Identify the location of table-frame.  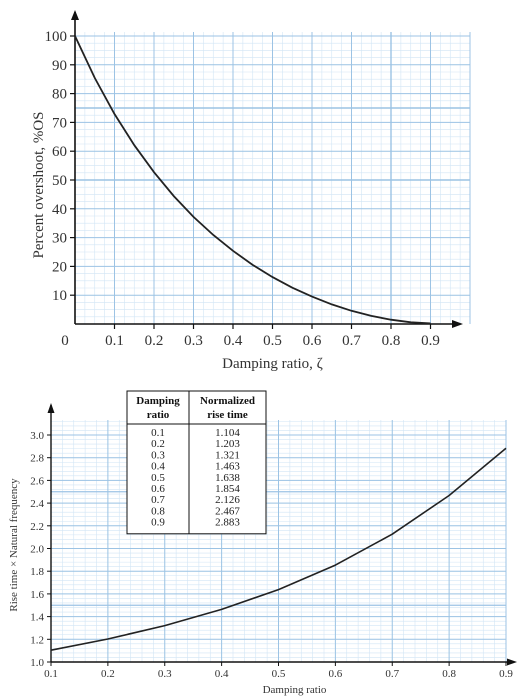
(196, 462).